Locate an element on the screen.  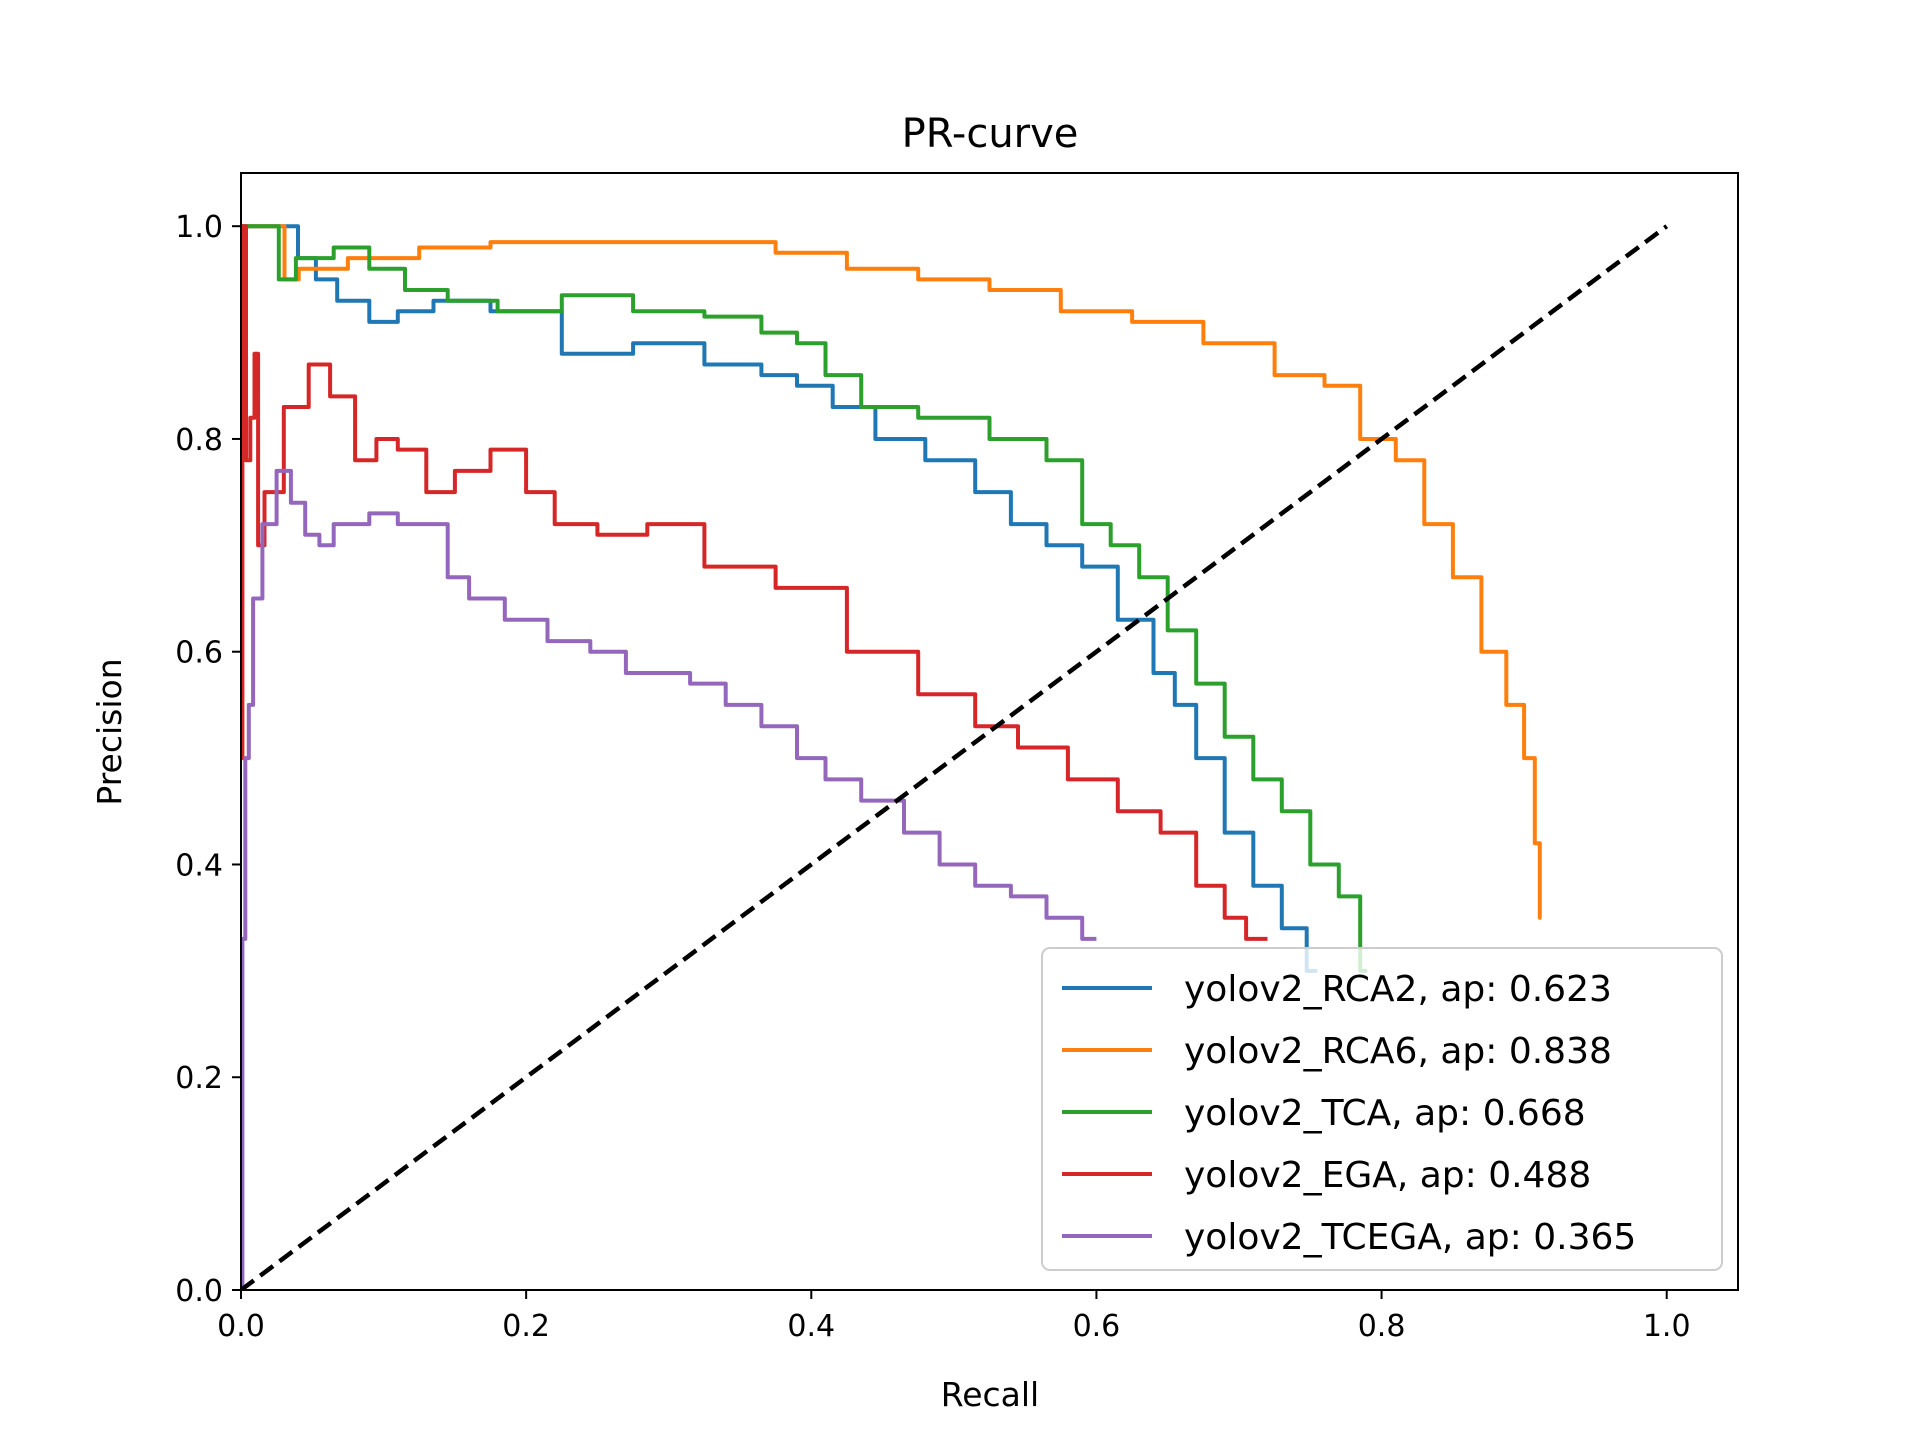
x-tick-label: 0.8 is located at coordinates (1382, 1326).